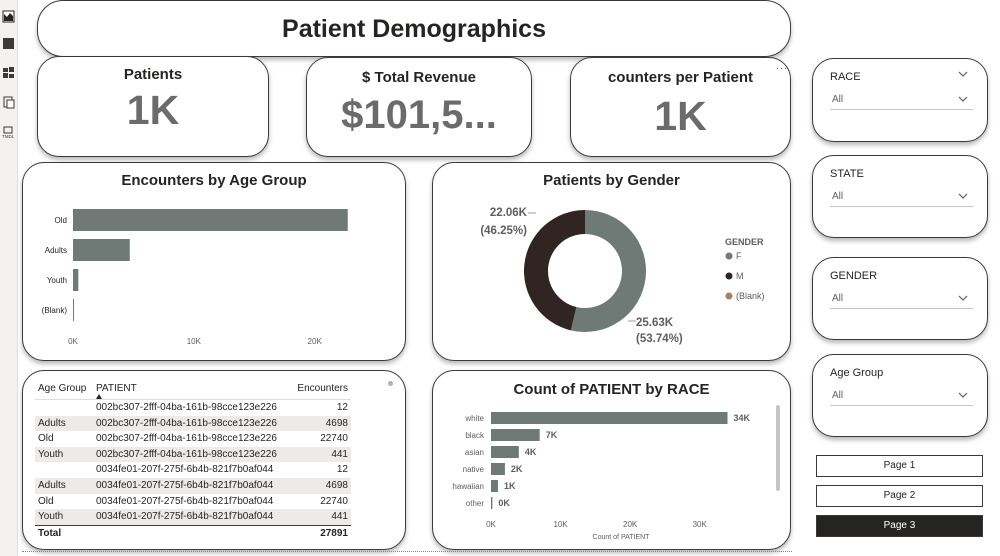  I want to click on data-view-icon, so click(8, 43).